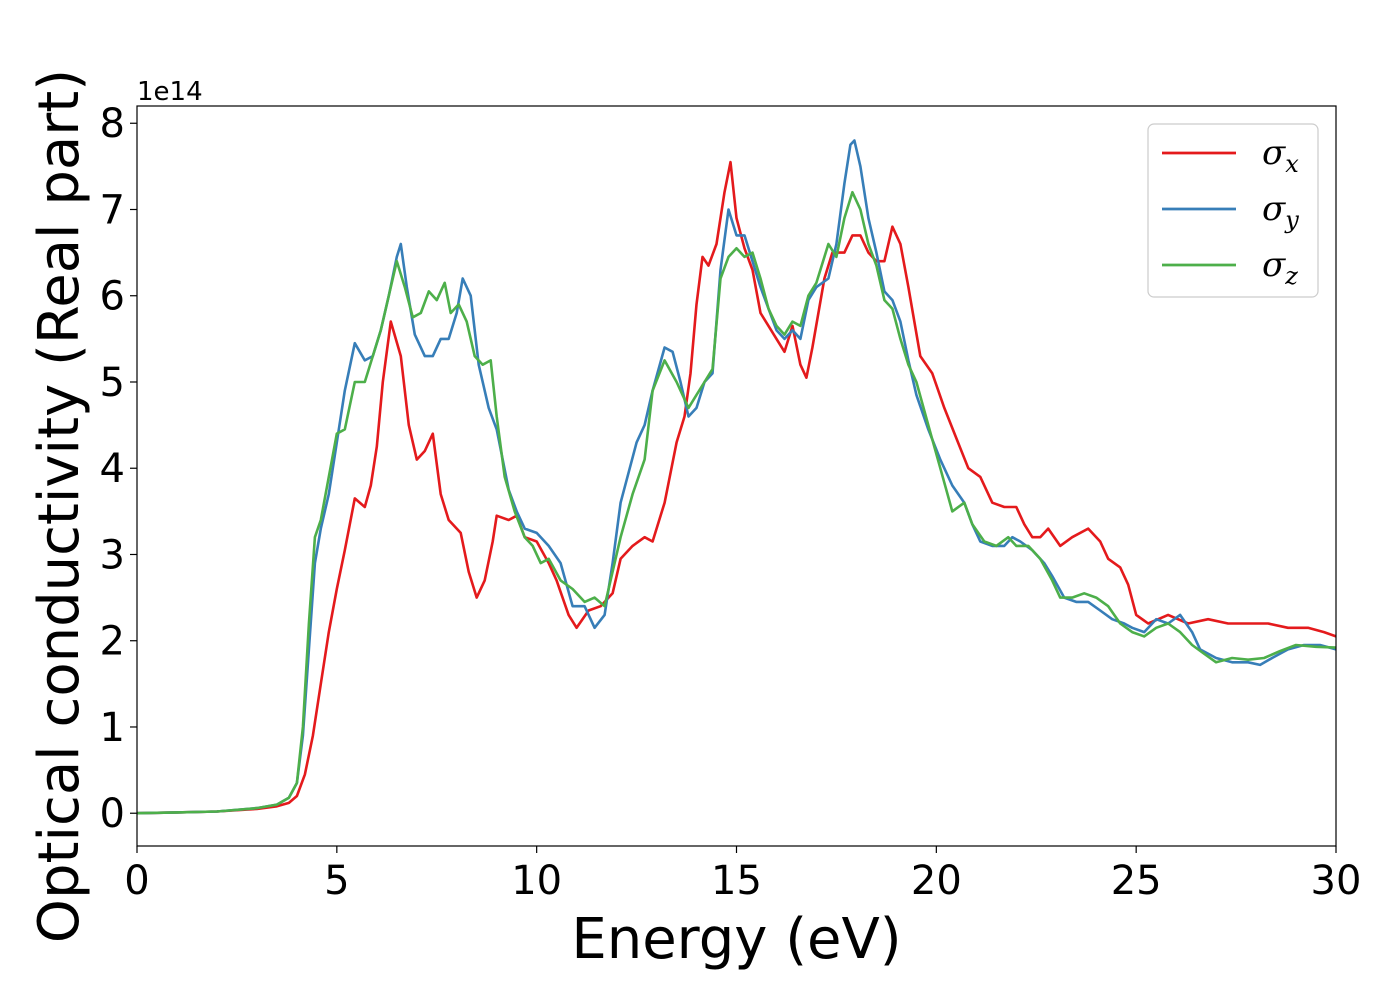  I want to click on y-axis-label: Optical conductivity (Real part), so click(59, 506).